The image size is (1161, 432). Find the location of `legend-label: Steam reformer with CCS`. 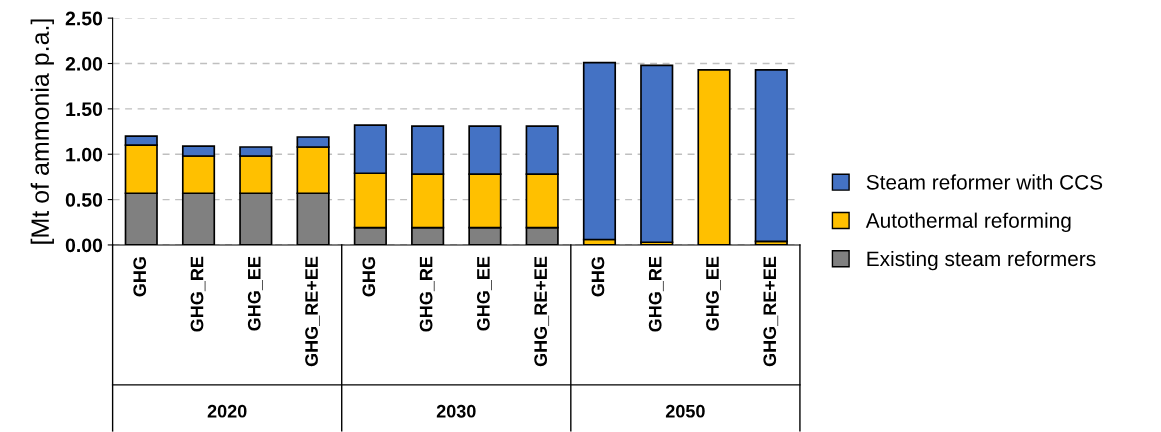

legend-label: Steam reformer with CCS is located at coordinates (984, 182).